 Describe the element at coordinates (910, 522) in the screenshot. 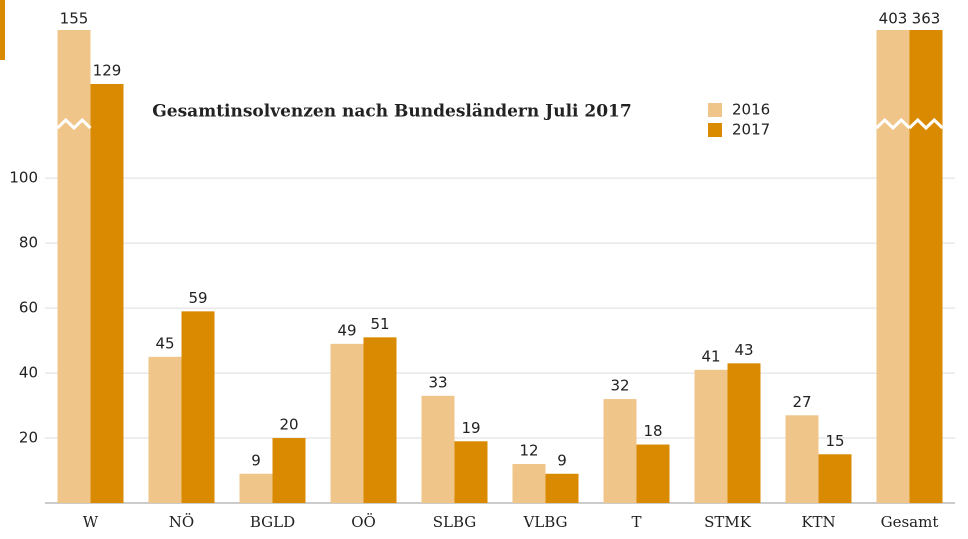

I see `x-tick-label: Gesamt` at that location.